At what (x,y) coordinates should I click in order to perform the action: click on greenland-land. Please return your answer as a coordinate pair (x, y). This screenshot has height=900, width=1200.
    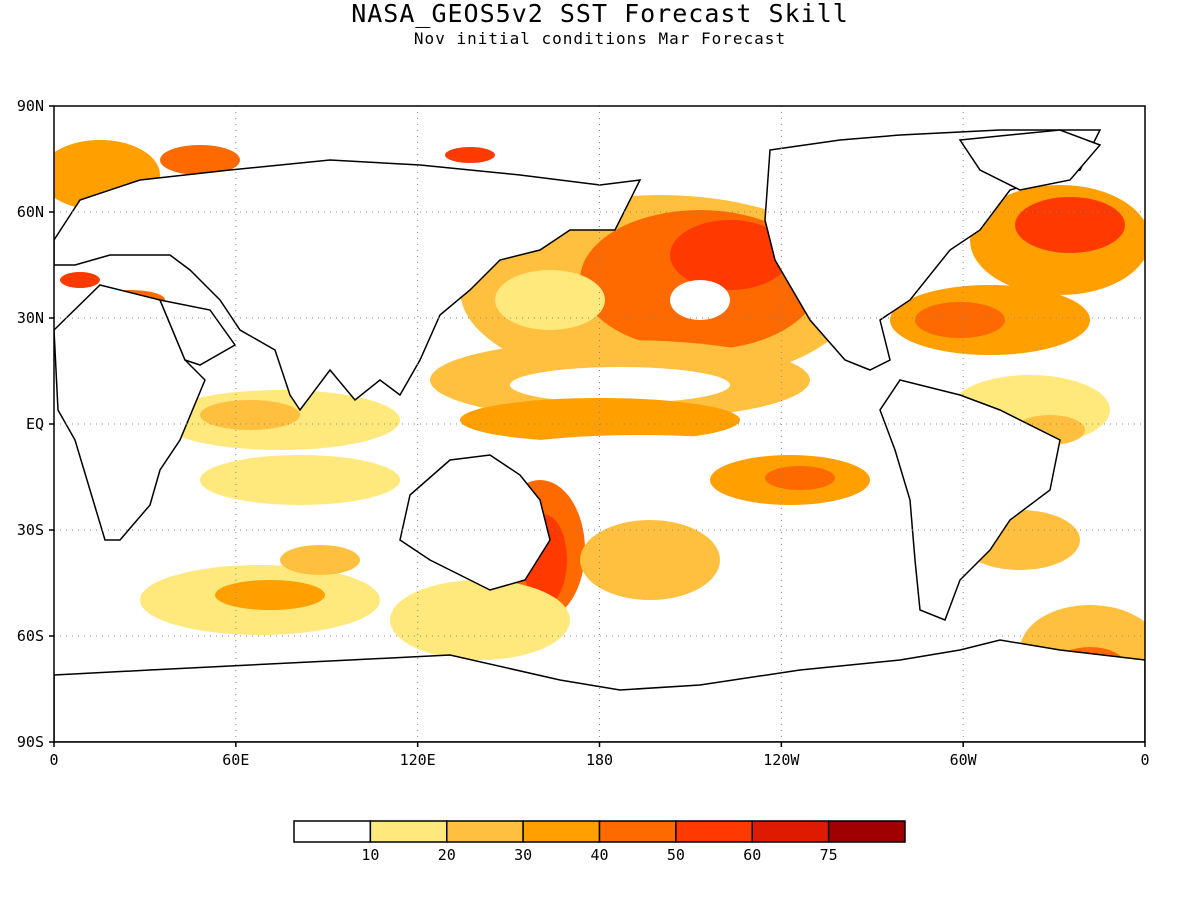
    Looking at the image, I should click on (1030, 160).